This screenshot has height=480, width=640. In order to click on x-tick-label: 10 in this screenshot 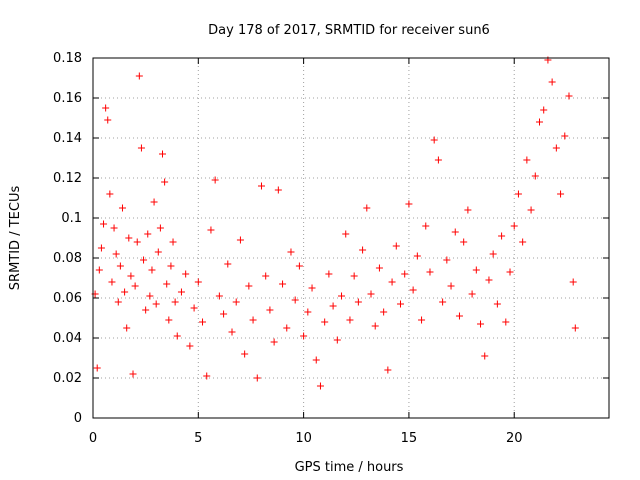, I will do `click(303, 438)`.